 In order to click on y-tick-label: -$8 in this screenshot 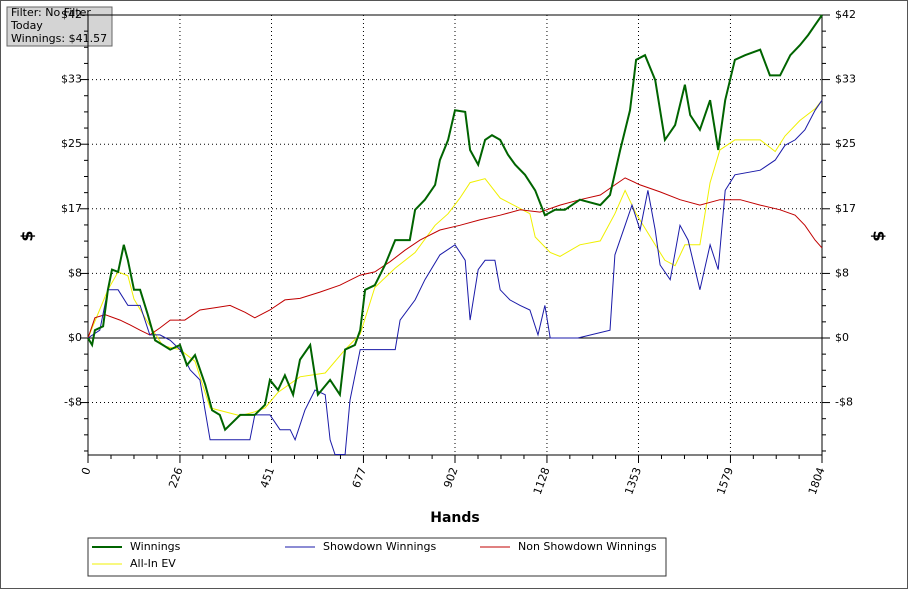, I will do `click(73, 402)`.